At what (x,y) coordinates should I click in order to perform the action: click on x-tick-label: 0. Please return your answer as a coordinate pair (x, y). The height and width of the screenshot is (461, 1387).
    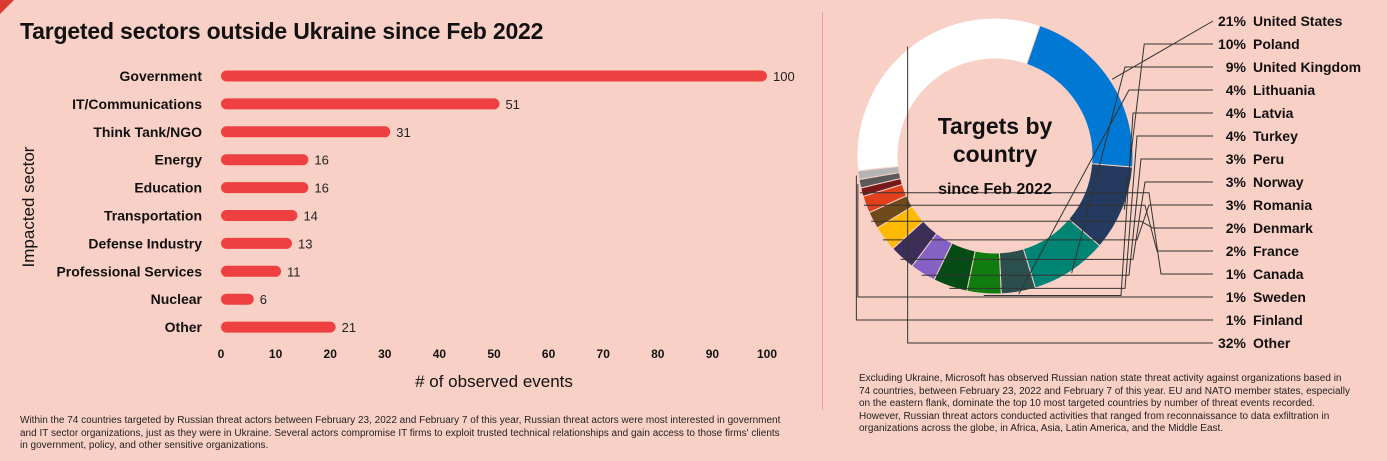
    Looking at the image, I should click on (221, 354).